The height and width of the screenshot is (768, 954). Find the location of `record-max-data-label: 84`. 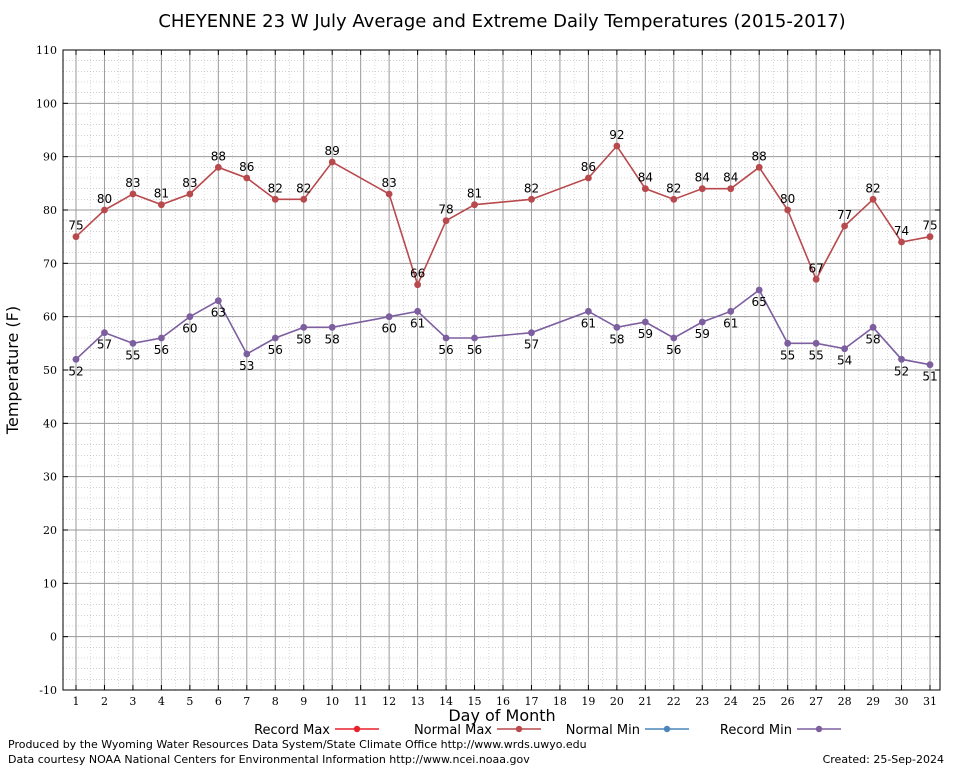

record-max-data-label: 84 is located at coordinates (645, 178).